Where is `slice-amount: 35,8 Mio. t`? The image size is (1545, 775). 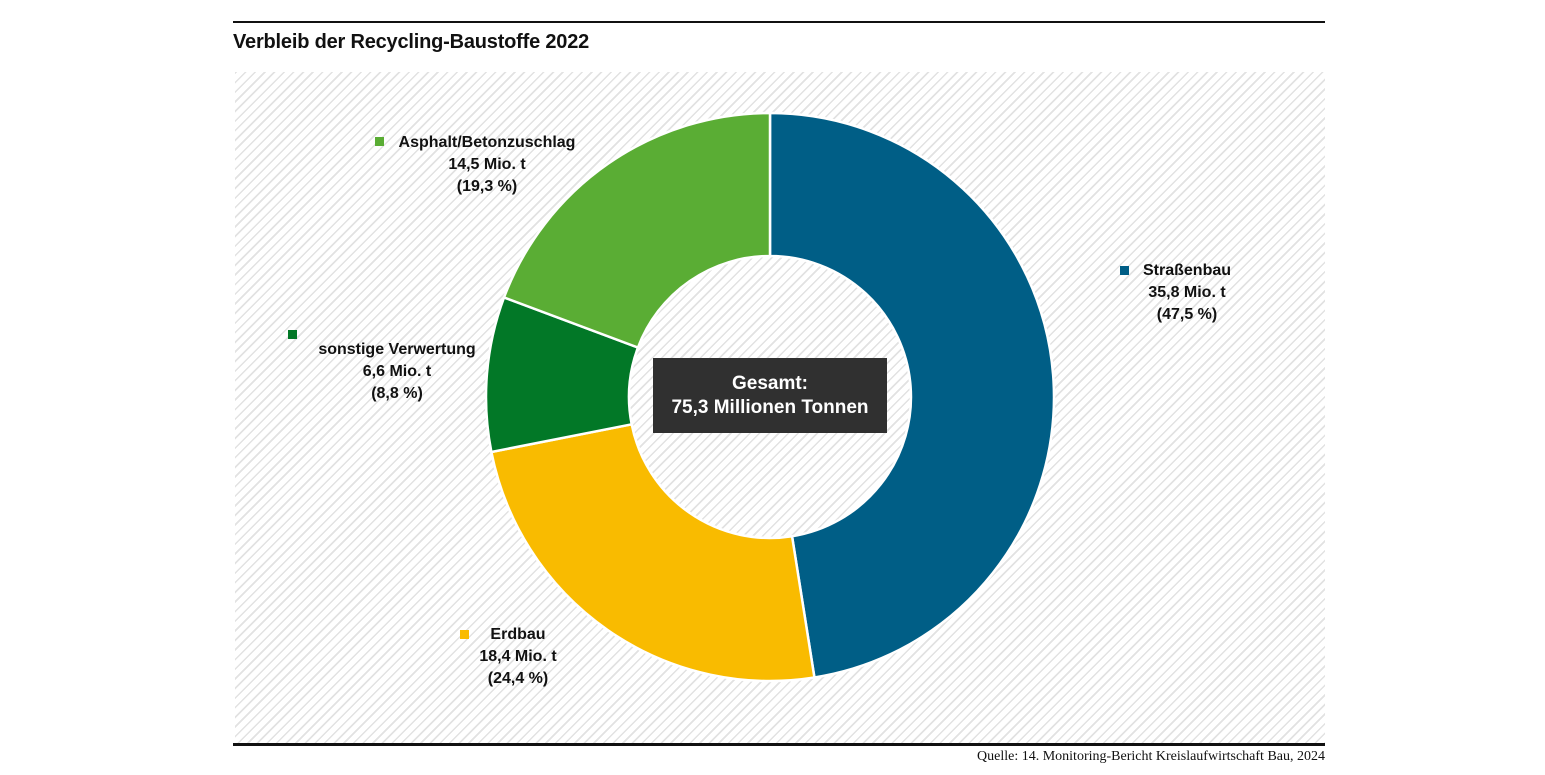
slice-amount: 35,8 Mio. t is located at coordinates (1187, 292).